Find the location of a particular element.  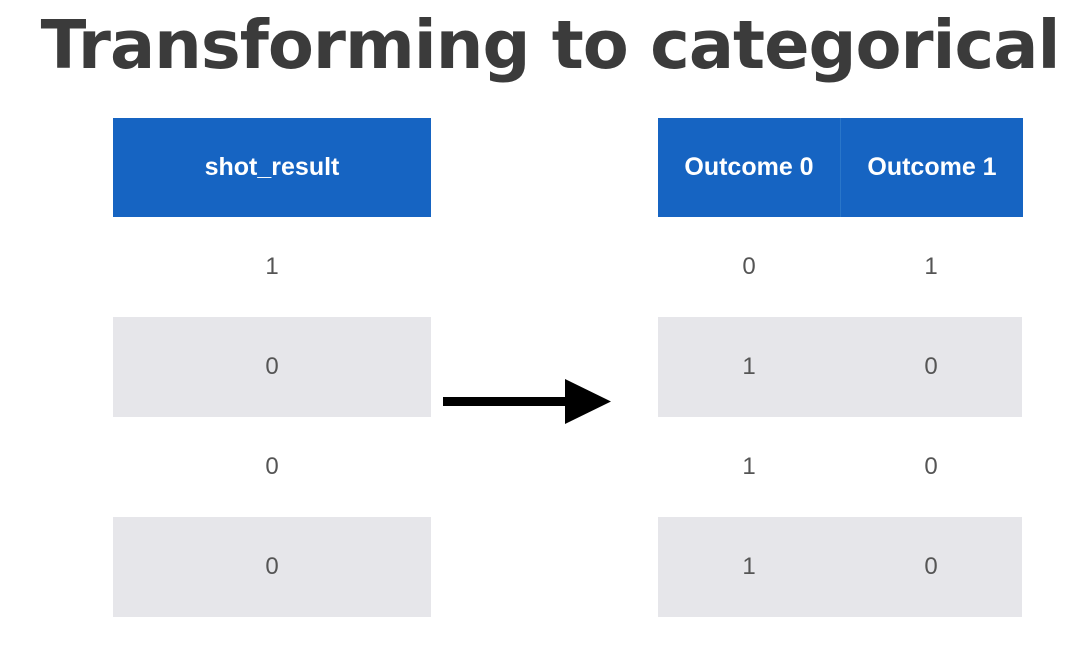

slide-title: Transforming to categorical is located at coordinates (550, 45).